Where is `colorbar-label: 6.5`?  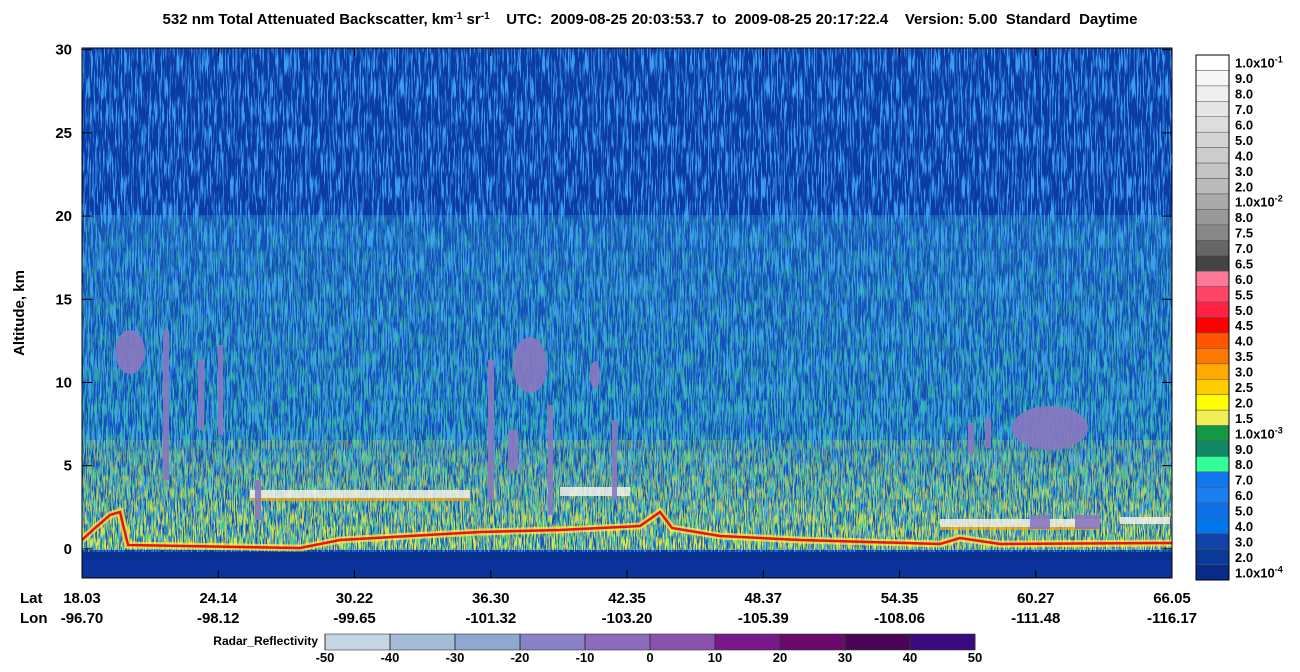
colorbar-label: 6.5 is located at coordinates (1244, 263).